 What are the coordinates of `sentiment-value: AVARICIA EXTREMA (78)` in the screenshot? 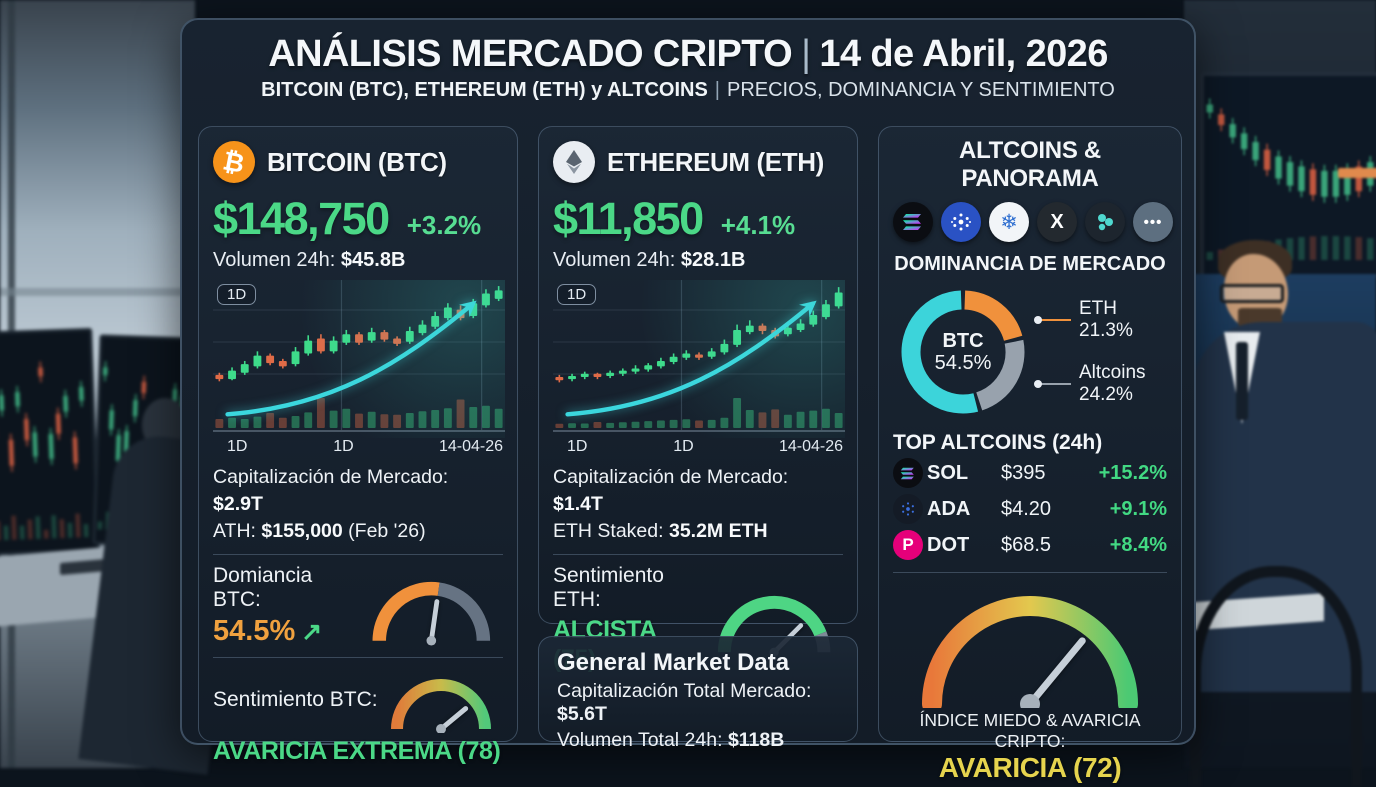 It's located at (357, 750).